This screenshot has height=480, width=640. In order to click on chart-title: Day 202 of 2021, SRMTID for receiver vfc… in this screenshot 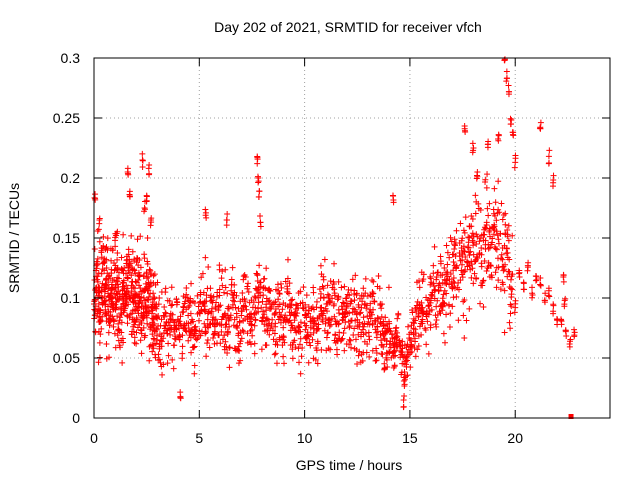, I will do `click(348, 27)`.